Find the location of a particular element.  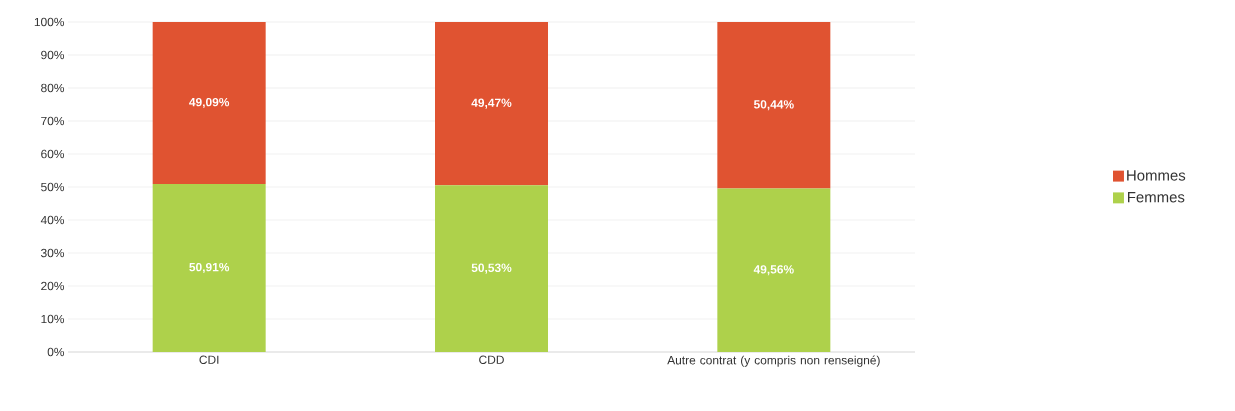

data-label: 50,91% is located at coordinates (209, 268).